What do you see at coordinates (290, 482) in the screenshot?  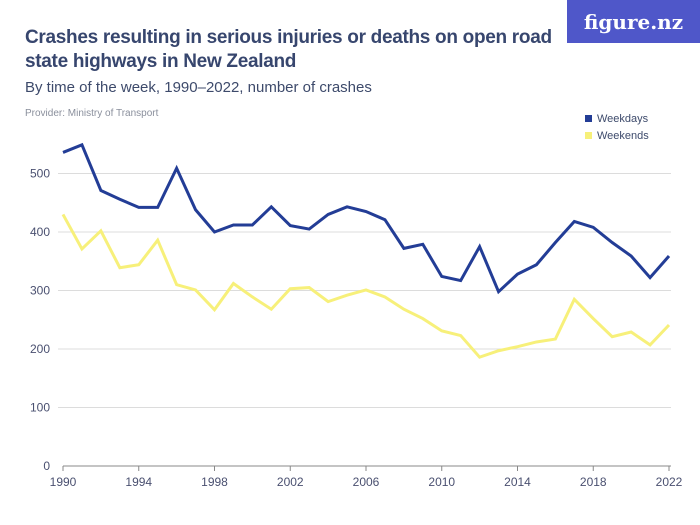 I see `x-tick-label: 2002` at bounding box center [290, 482].